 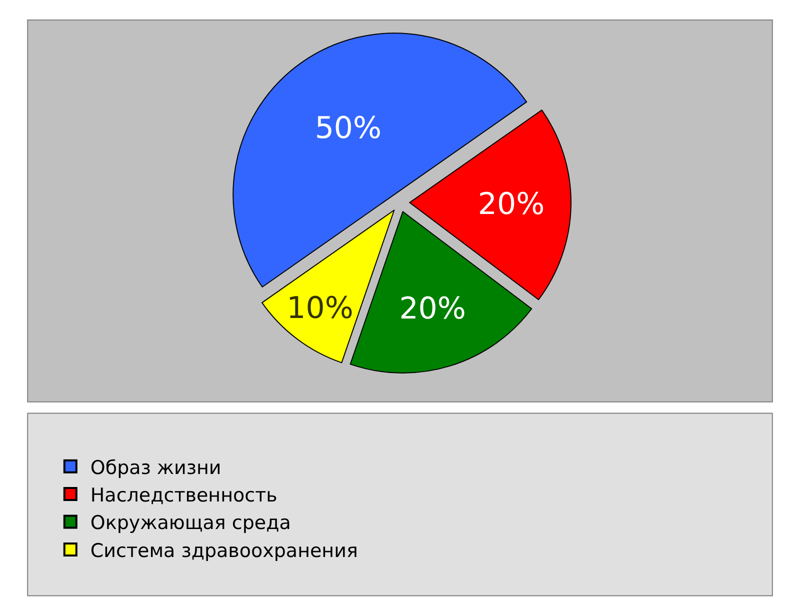 What do you see at coordinates (184, 495) in the screenshot?
I see `legend-label: Наследственность` at bounding box center [184, 495].